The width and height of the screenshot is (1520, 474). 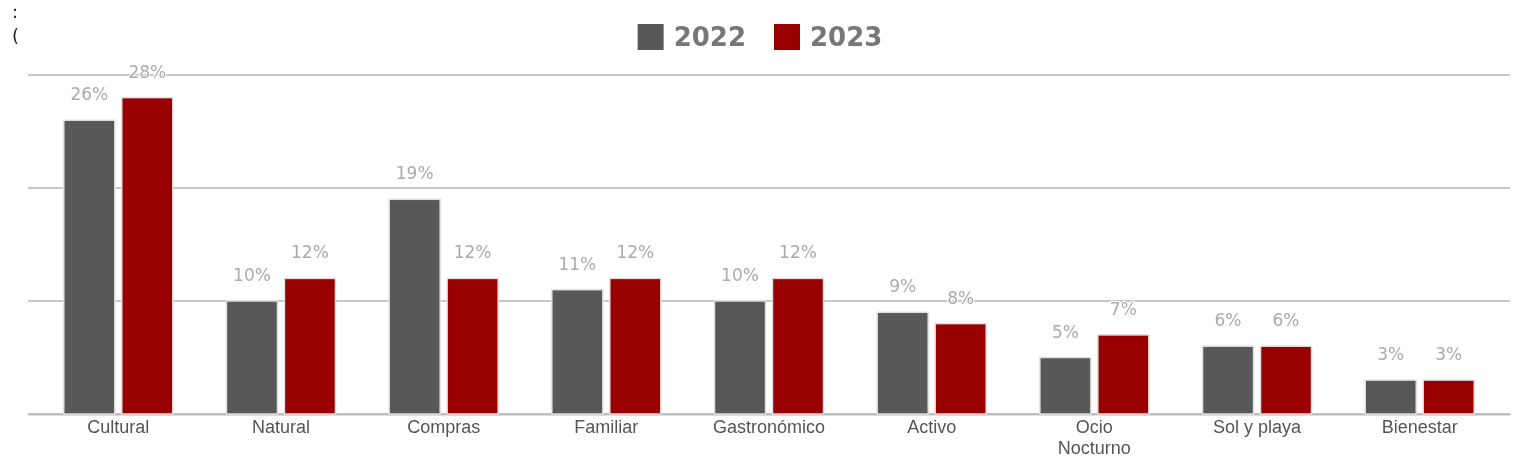 I want to click on x-tick-label: Bienestar, so click(x=1419, y=427).